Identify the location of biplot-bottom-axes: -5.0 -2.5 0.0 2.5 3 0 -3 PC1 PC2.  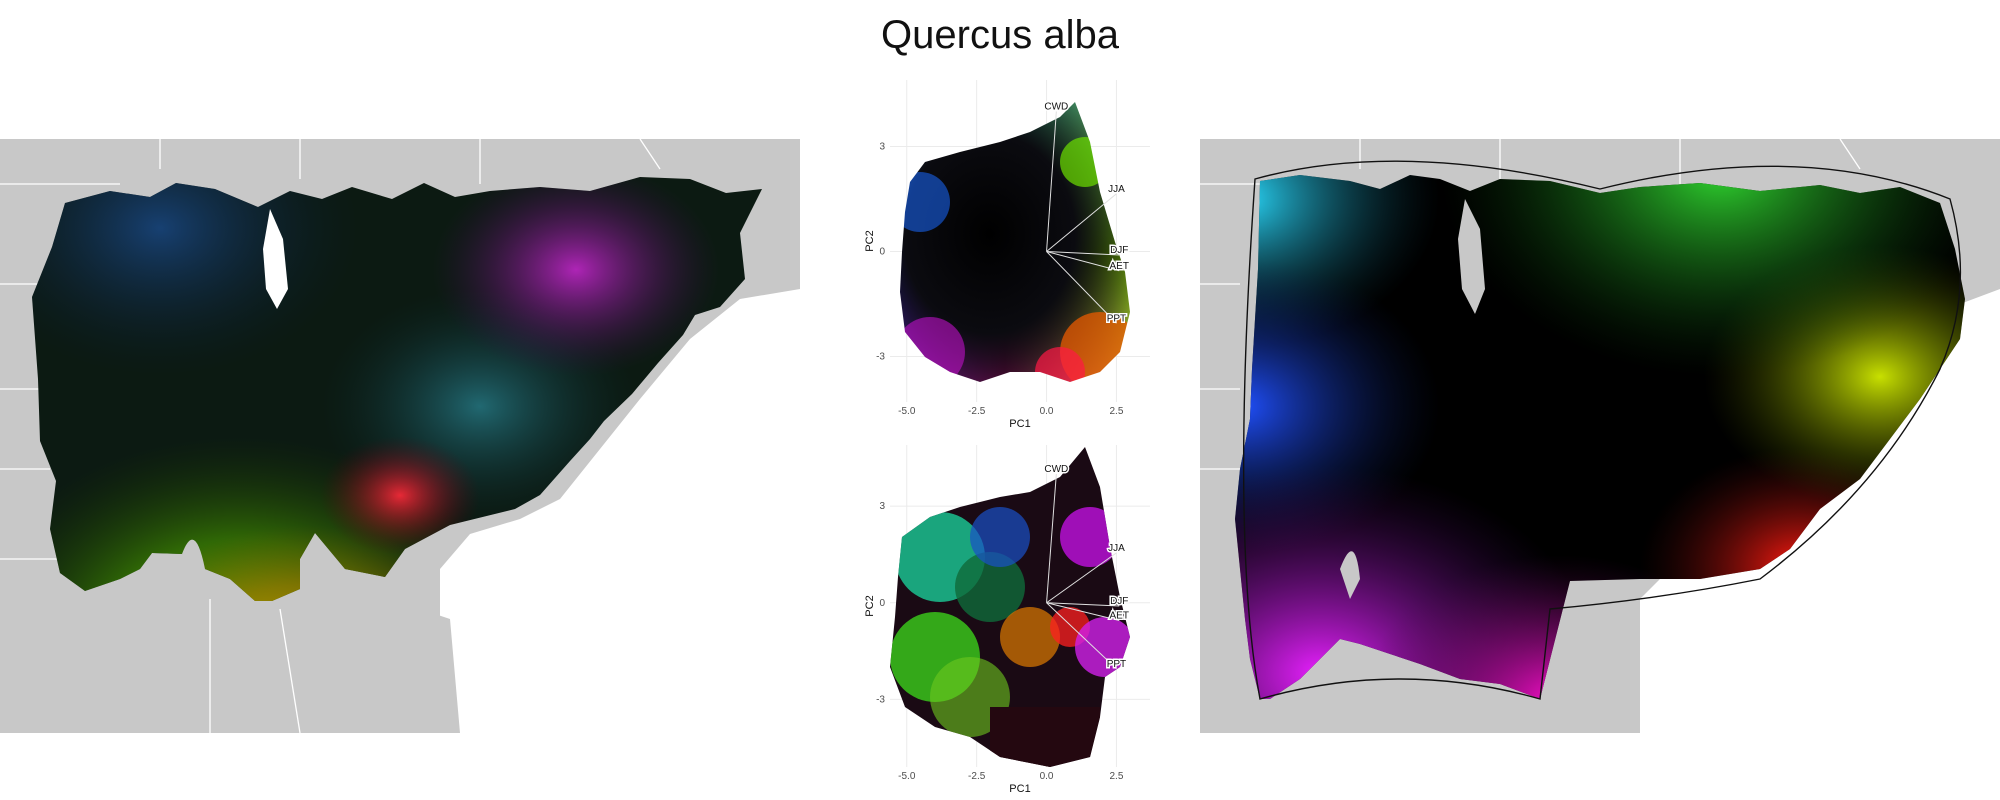
(994, 648).